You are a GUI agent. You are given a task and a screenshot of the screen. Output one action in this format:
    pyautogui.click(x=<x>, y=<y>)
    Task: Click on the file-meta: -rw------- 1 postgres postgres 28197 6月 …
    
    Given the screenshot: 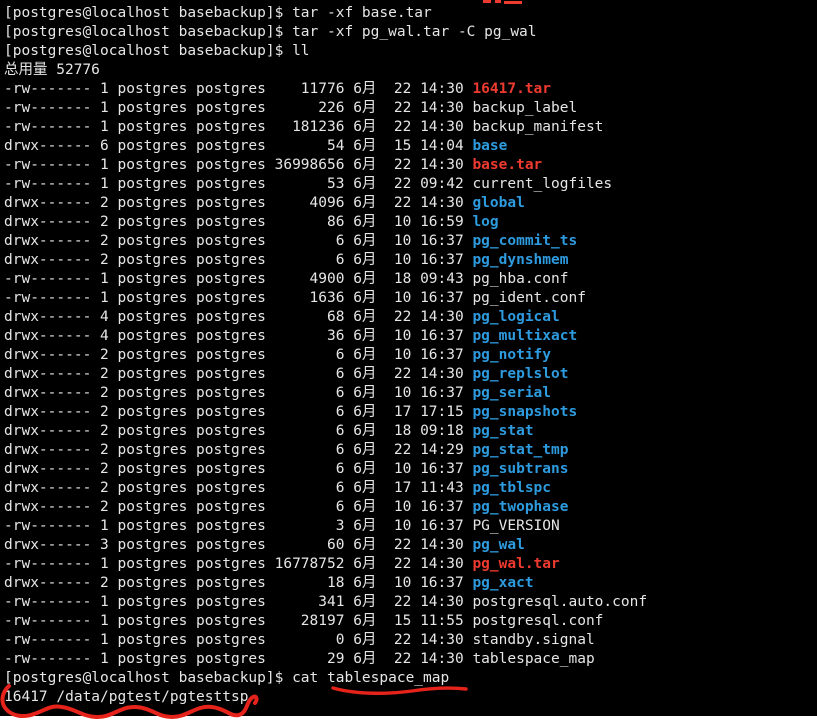 What is the action you would take?
    pyautogui.click(x=238, y=621)
    